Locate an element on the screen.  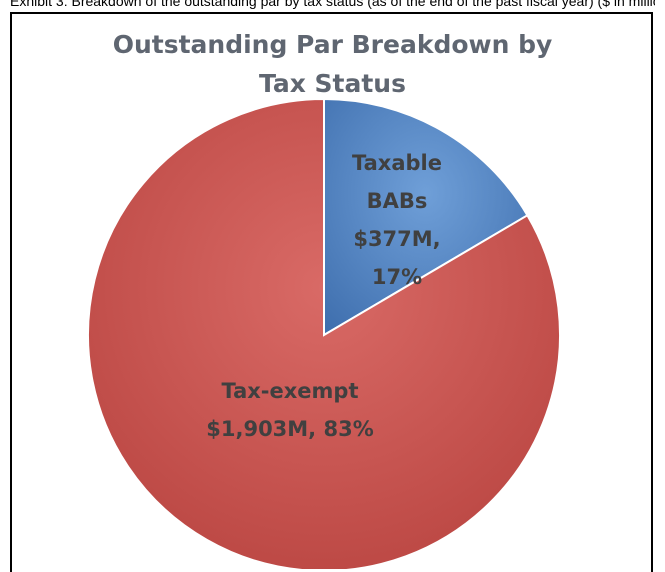
pie-slice-taxable-babs is located at coordinates (426, 217).